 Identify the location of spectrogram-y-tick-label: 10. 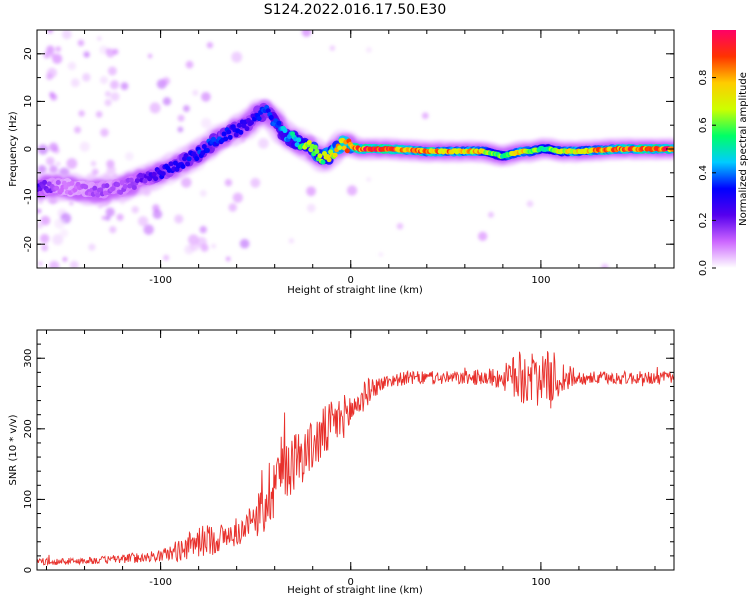
(28, 101).